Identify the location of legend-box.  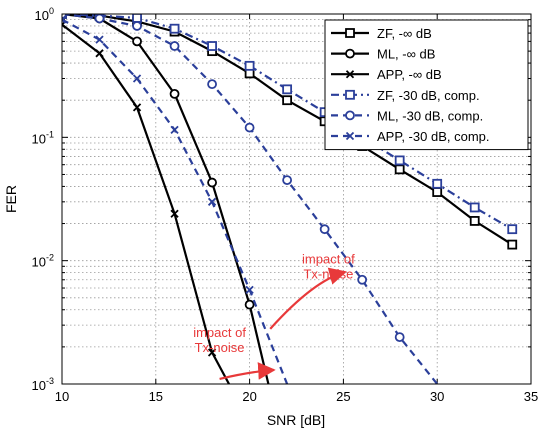
(426, 85).